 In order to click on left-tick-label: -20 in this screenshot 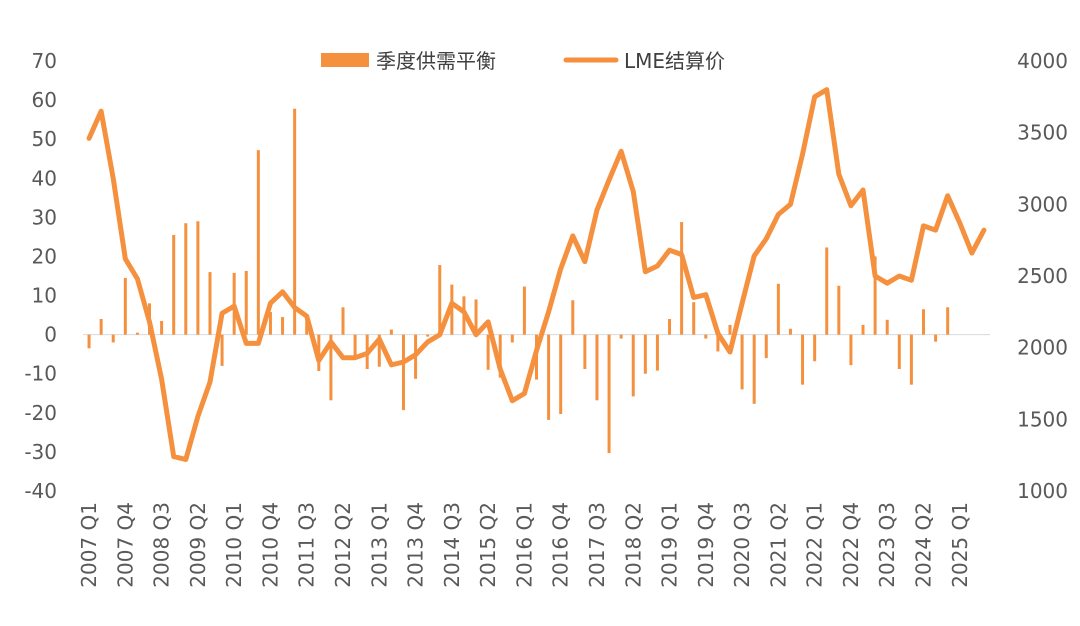, I will do `click(40, 413)`.